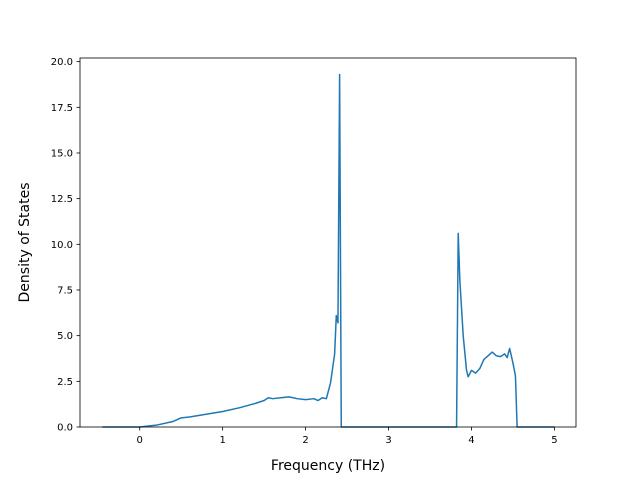 The height and width of the screenshot is (480, 640). I want to click on x-tick-label: 5, so click(554, 440).